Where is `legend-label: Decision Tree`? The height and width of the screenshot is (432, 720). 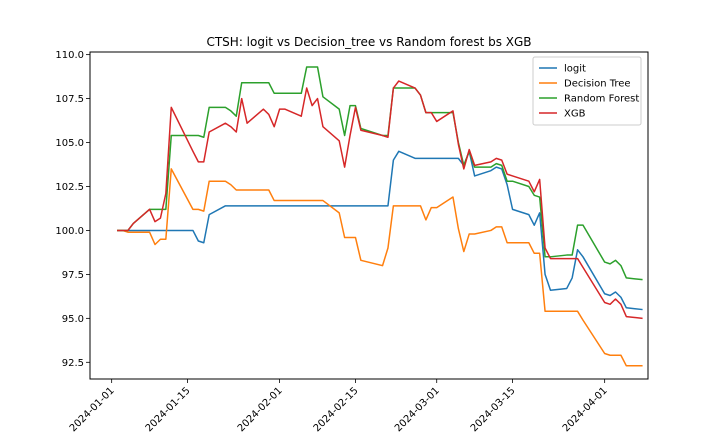 legend-label: Decision Tree is located at coordinates (597, 84).